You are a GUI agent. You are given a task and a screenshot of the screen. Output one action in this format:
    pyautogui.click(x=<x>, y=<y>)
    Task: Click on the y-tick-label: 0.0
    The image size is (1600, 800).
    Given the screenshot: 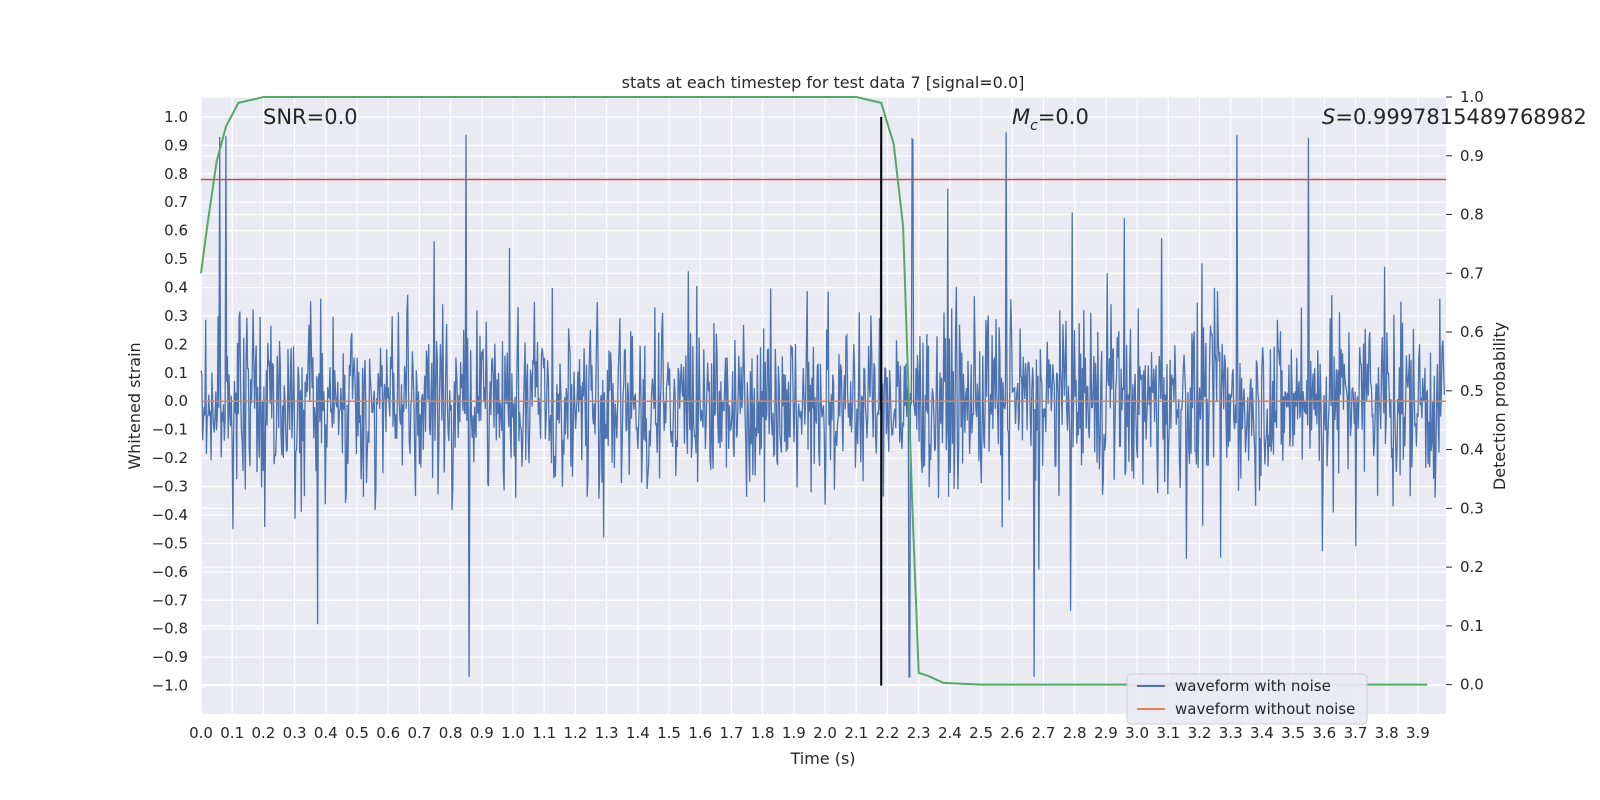 What is the action you would take?
    pyautogui.click(x=176, y=401)
    